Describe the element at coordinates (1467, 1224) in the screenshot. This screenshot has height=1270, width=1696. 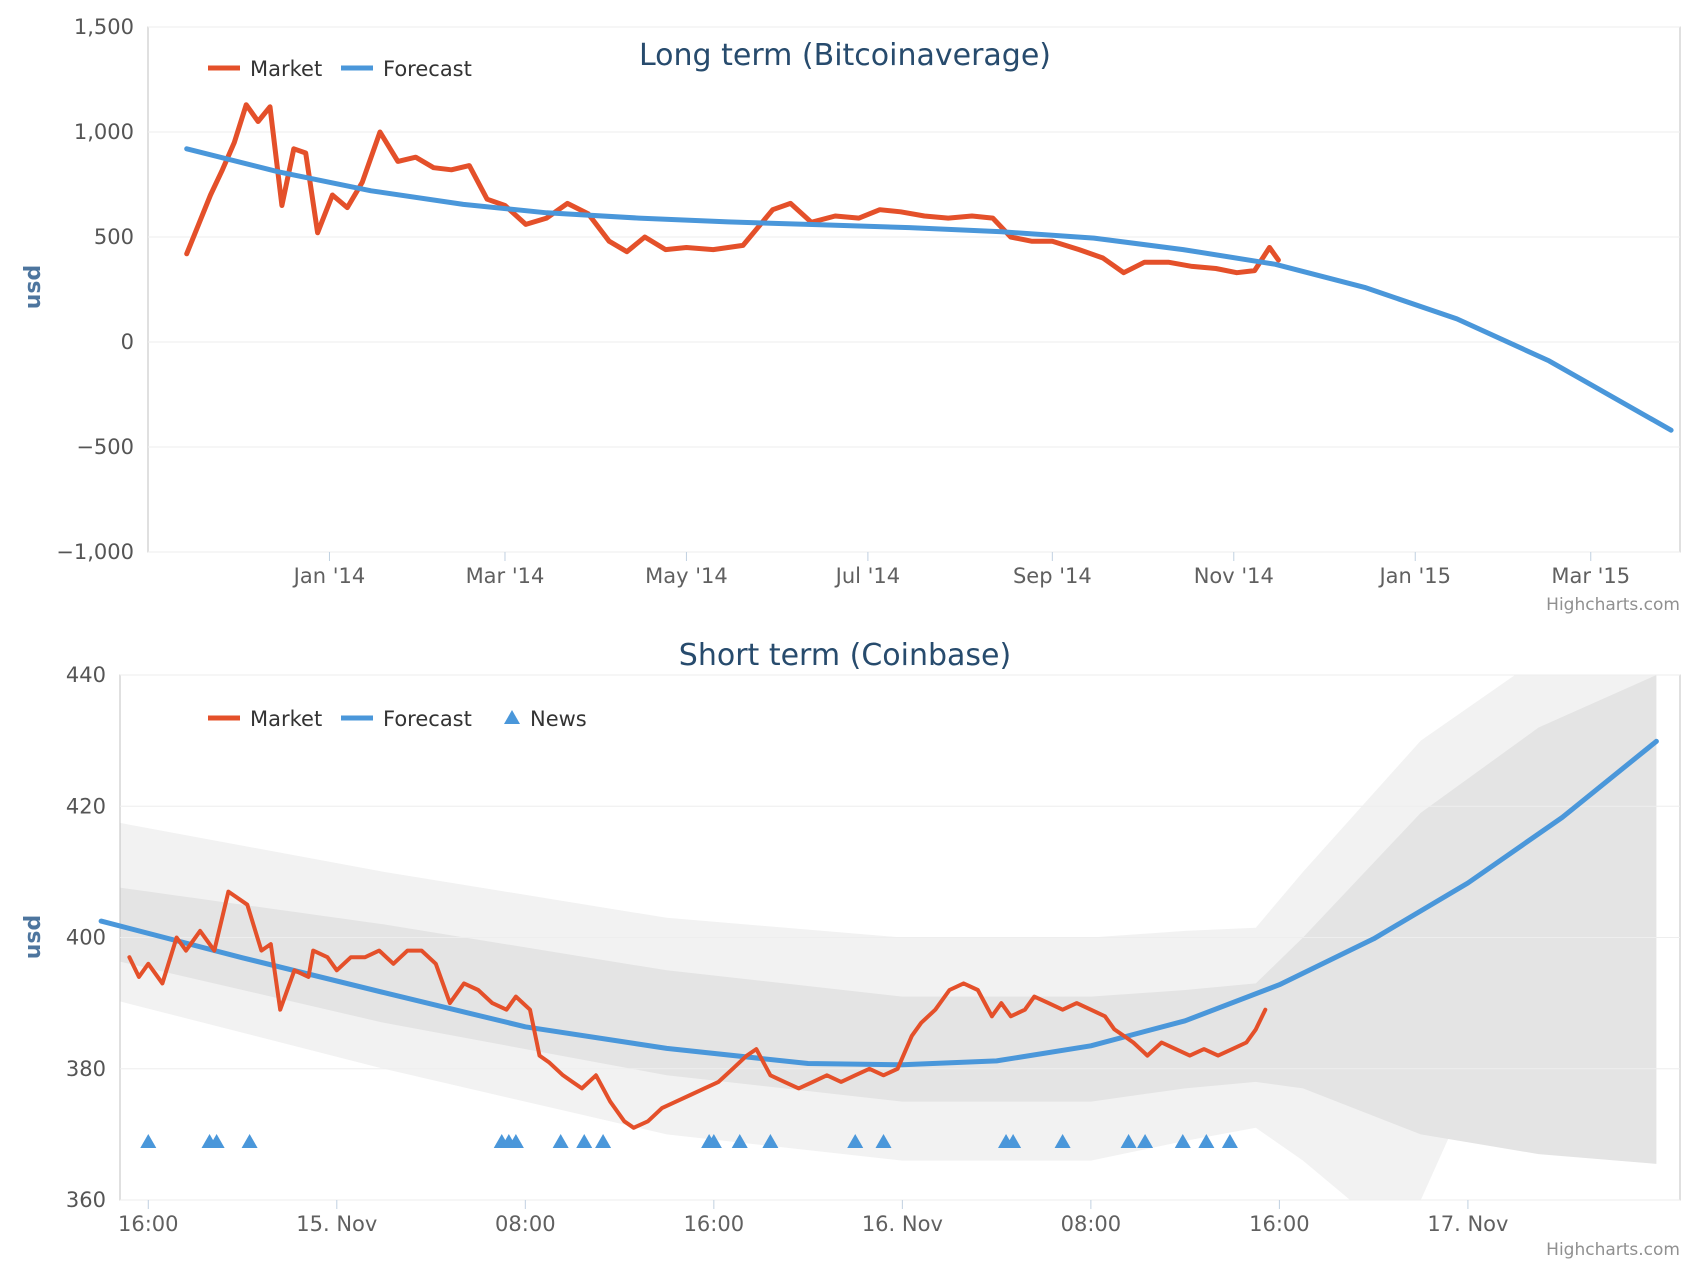
I see `x-tick-label: 17. Nov` at that location.